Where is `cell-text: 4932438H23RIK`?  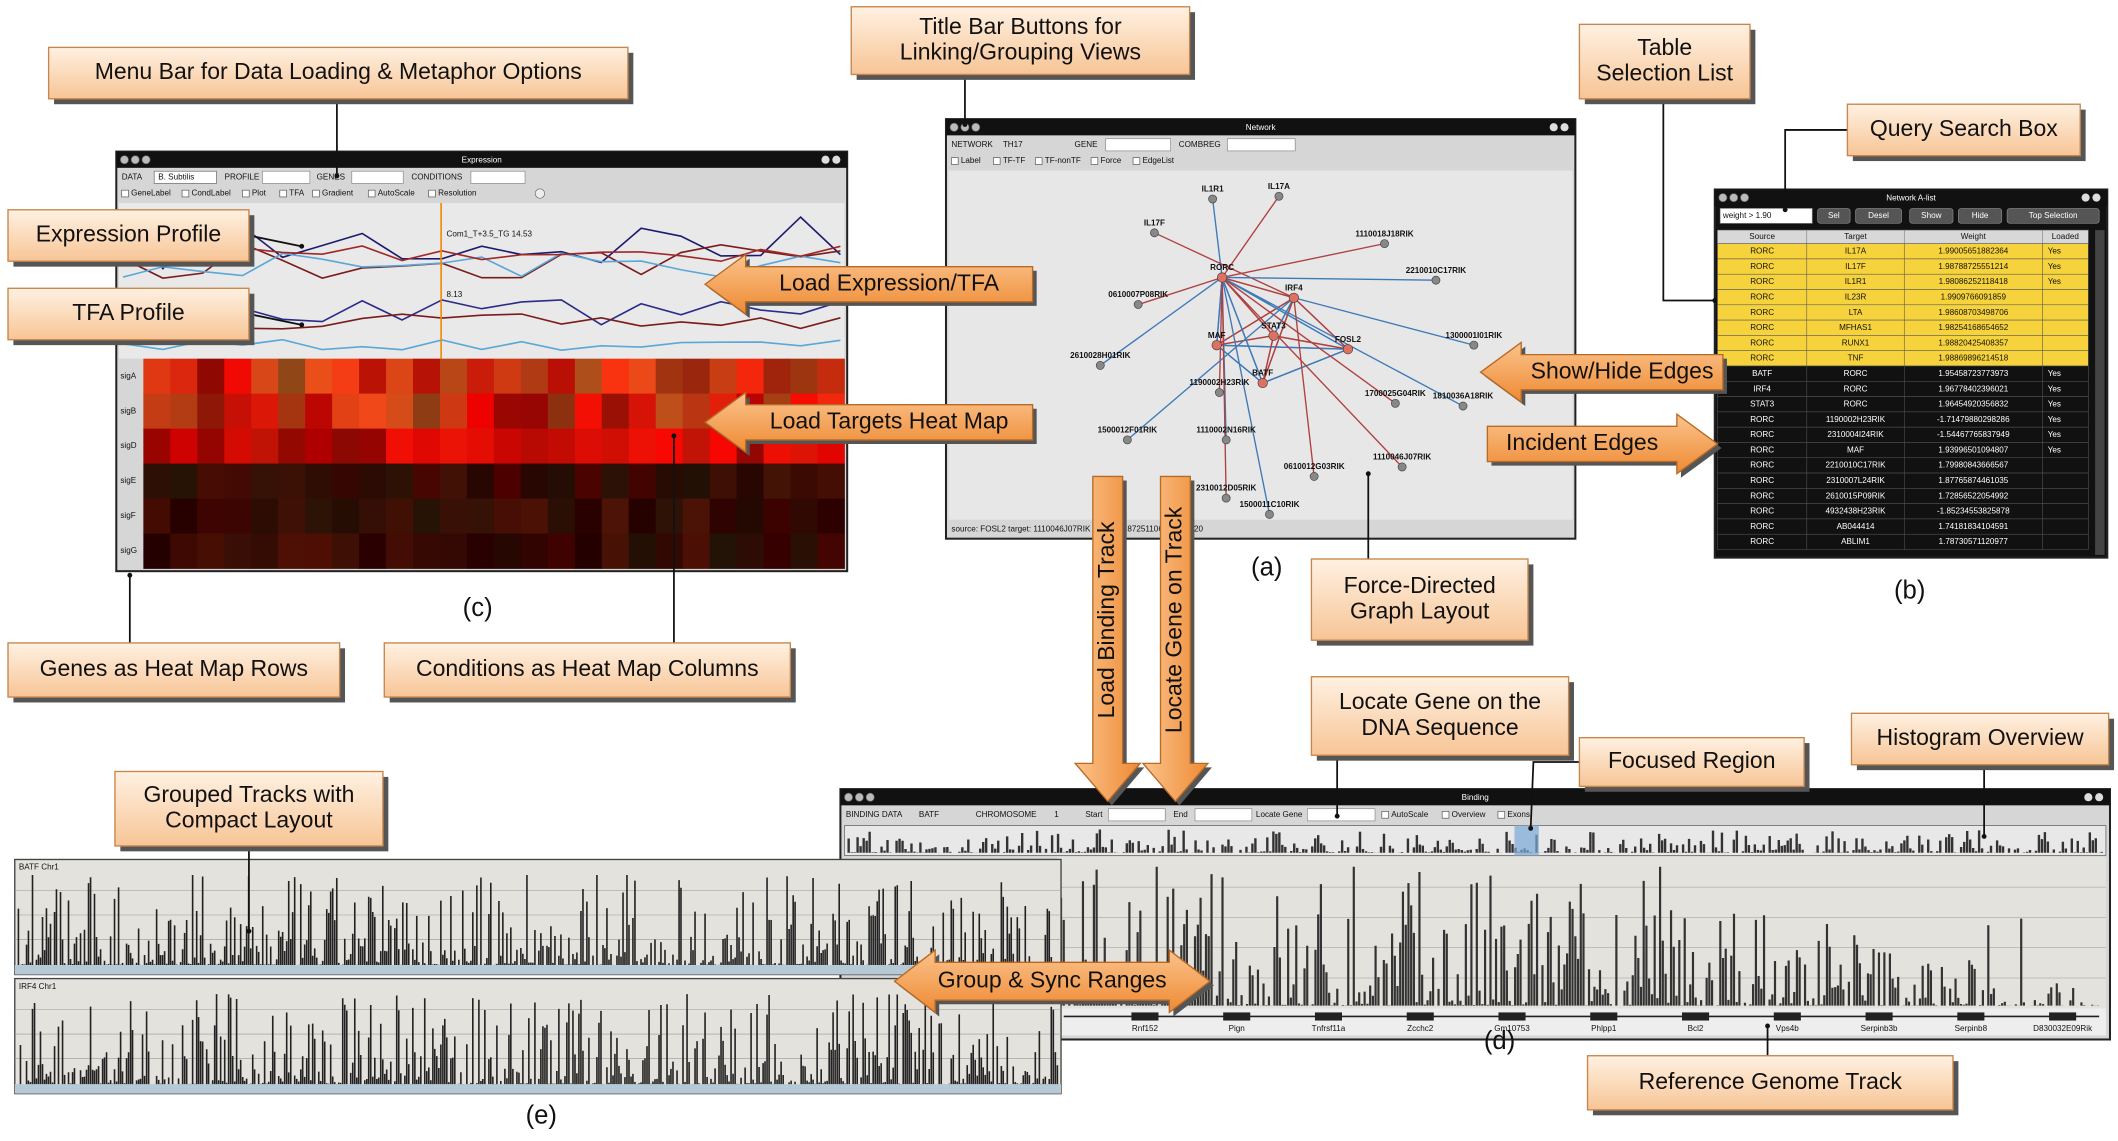
cell-text: 4932438H23RIK is located at coordinates (1856, 511).